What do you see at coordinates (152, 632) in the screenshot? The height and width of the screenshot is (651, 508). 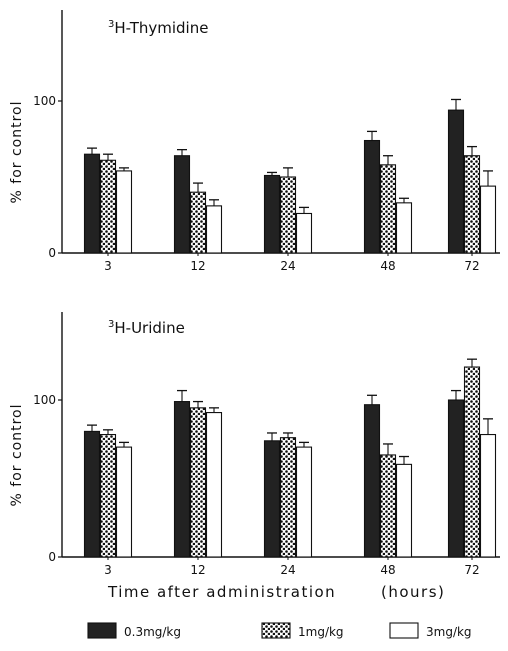 I see `legend-label: 0.3mg/kg` at bounding box center [152, 632].